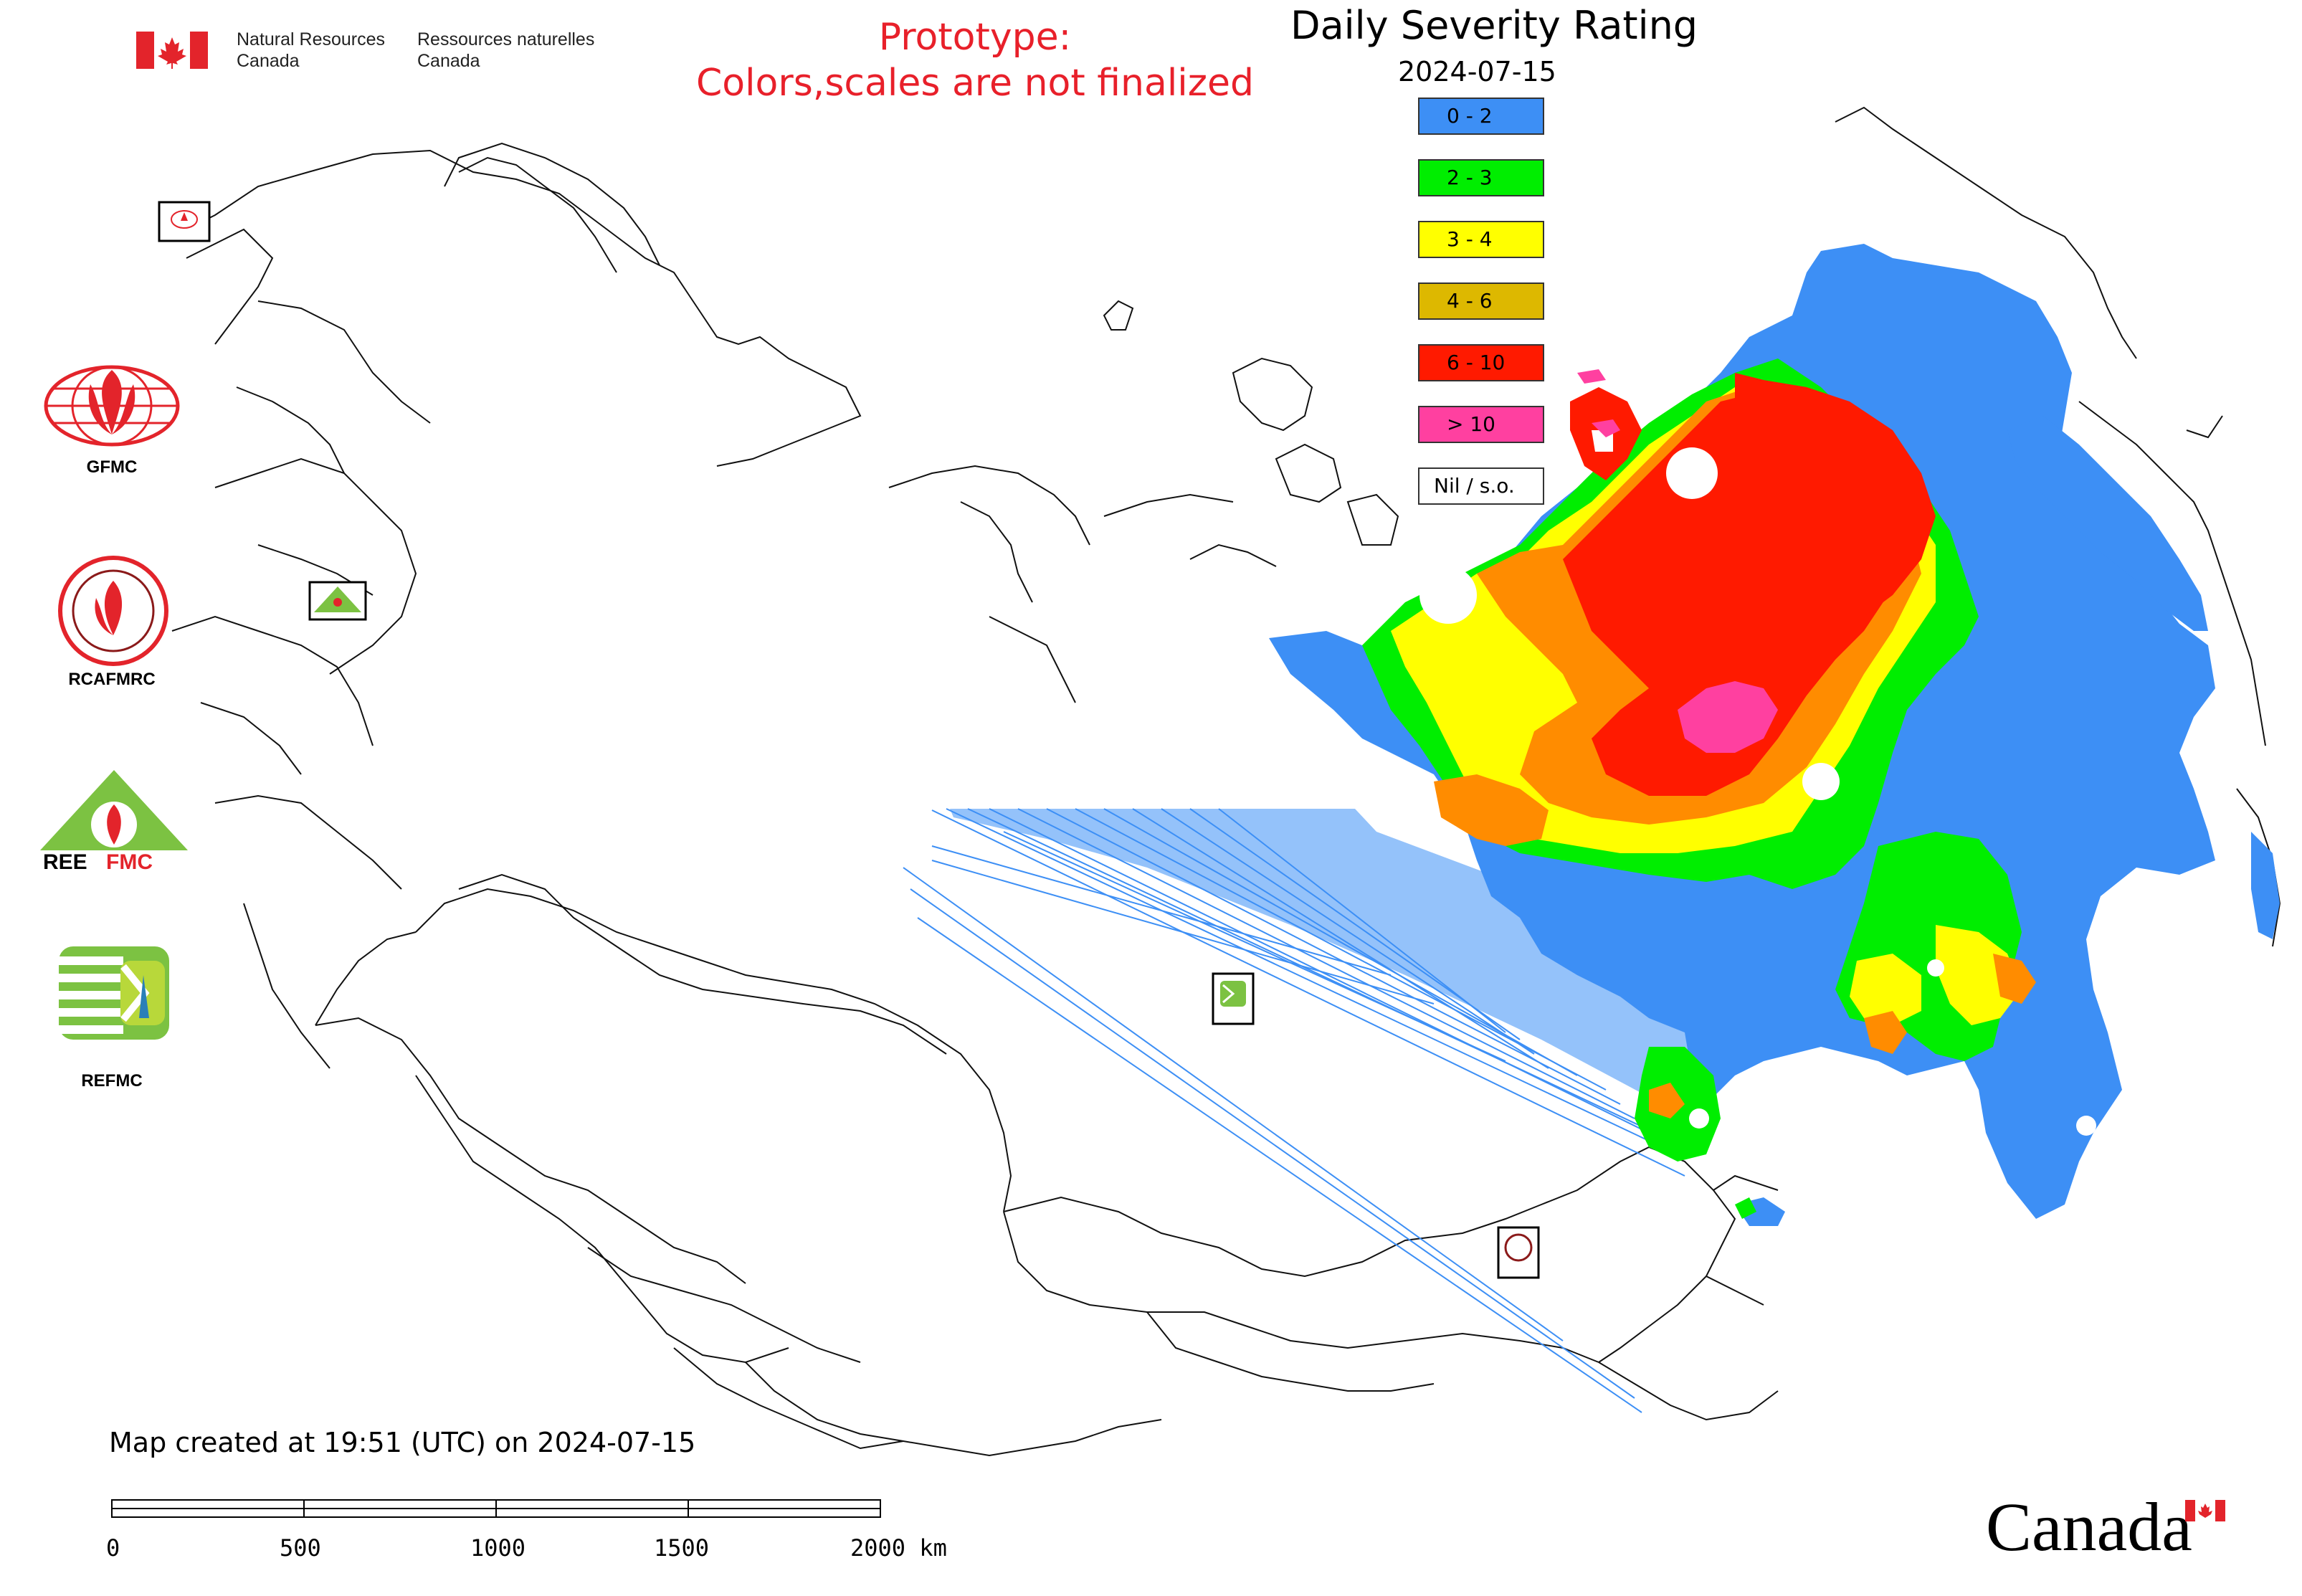 The height and width of the screenshot is (1596, 2302). Describe the element at coordinates (1234, 998) in the screenshot. I see `map-marker-refmc` at that location.